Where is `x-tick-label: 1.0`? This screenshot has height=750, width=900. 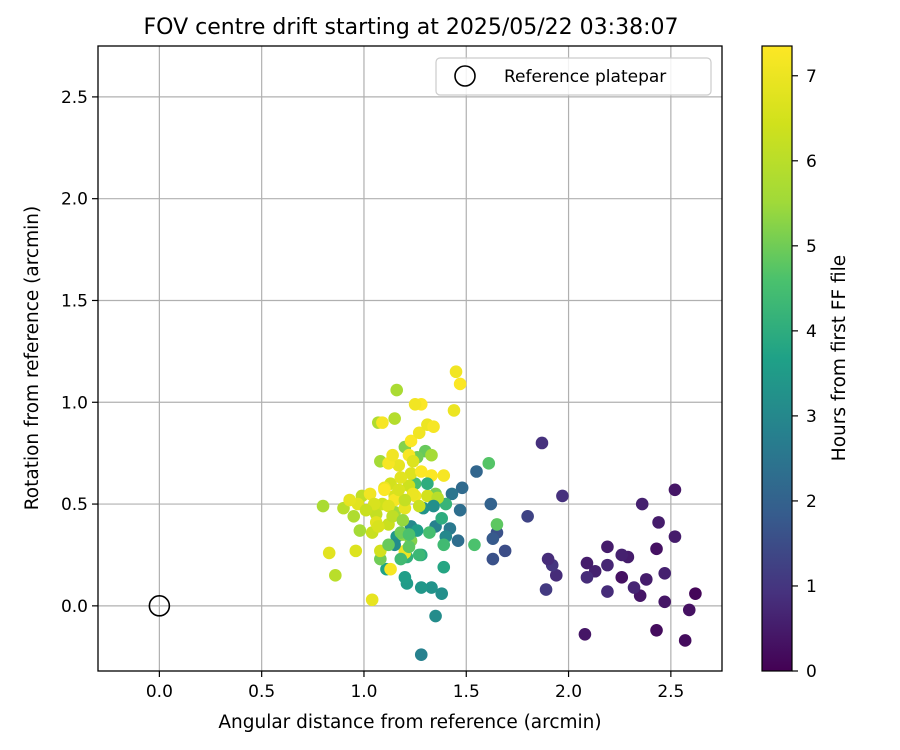 x-tick-label: 1.0 is located at coordinates (363, 692).